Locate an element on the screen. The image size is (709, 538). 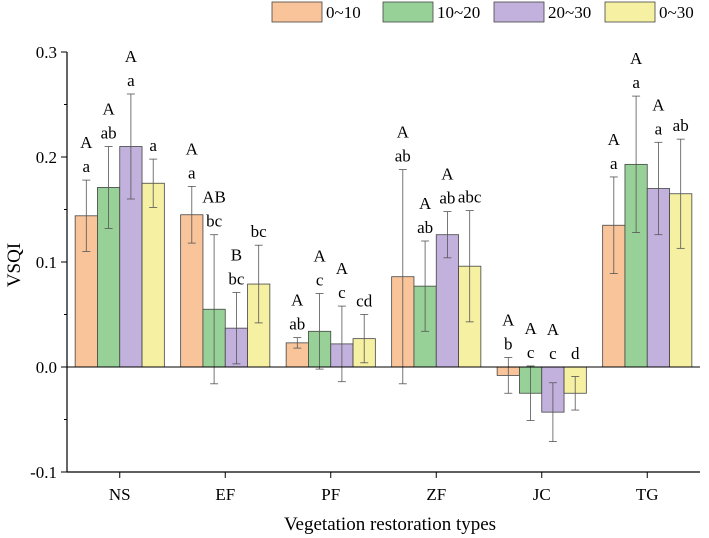
sig-label-upper: AB is located at coordinates (214, 197).